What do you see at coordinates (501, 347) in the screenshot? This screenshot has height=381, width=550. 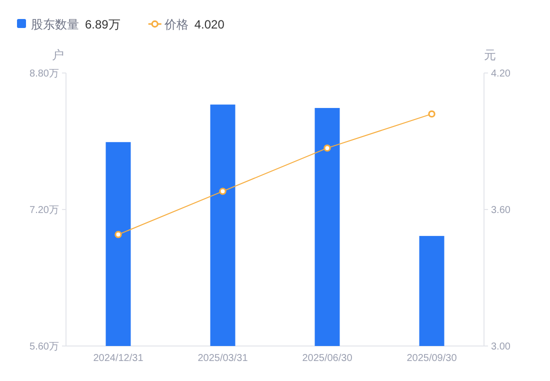 I see `y2-tick-label: 3.00` at bounding box center [501, 347].